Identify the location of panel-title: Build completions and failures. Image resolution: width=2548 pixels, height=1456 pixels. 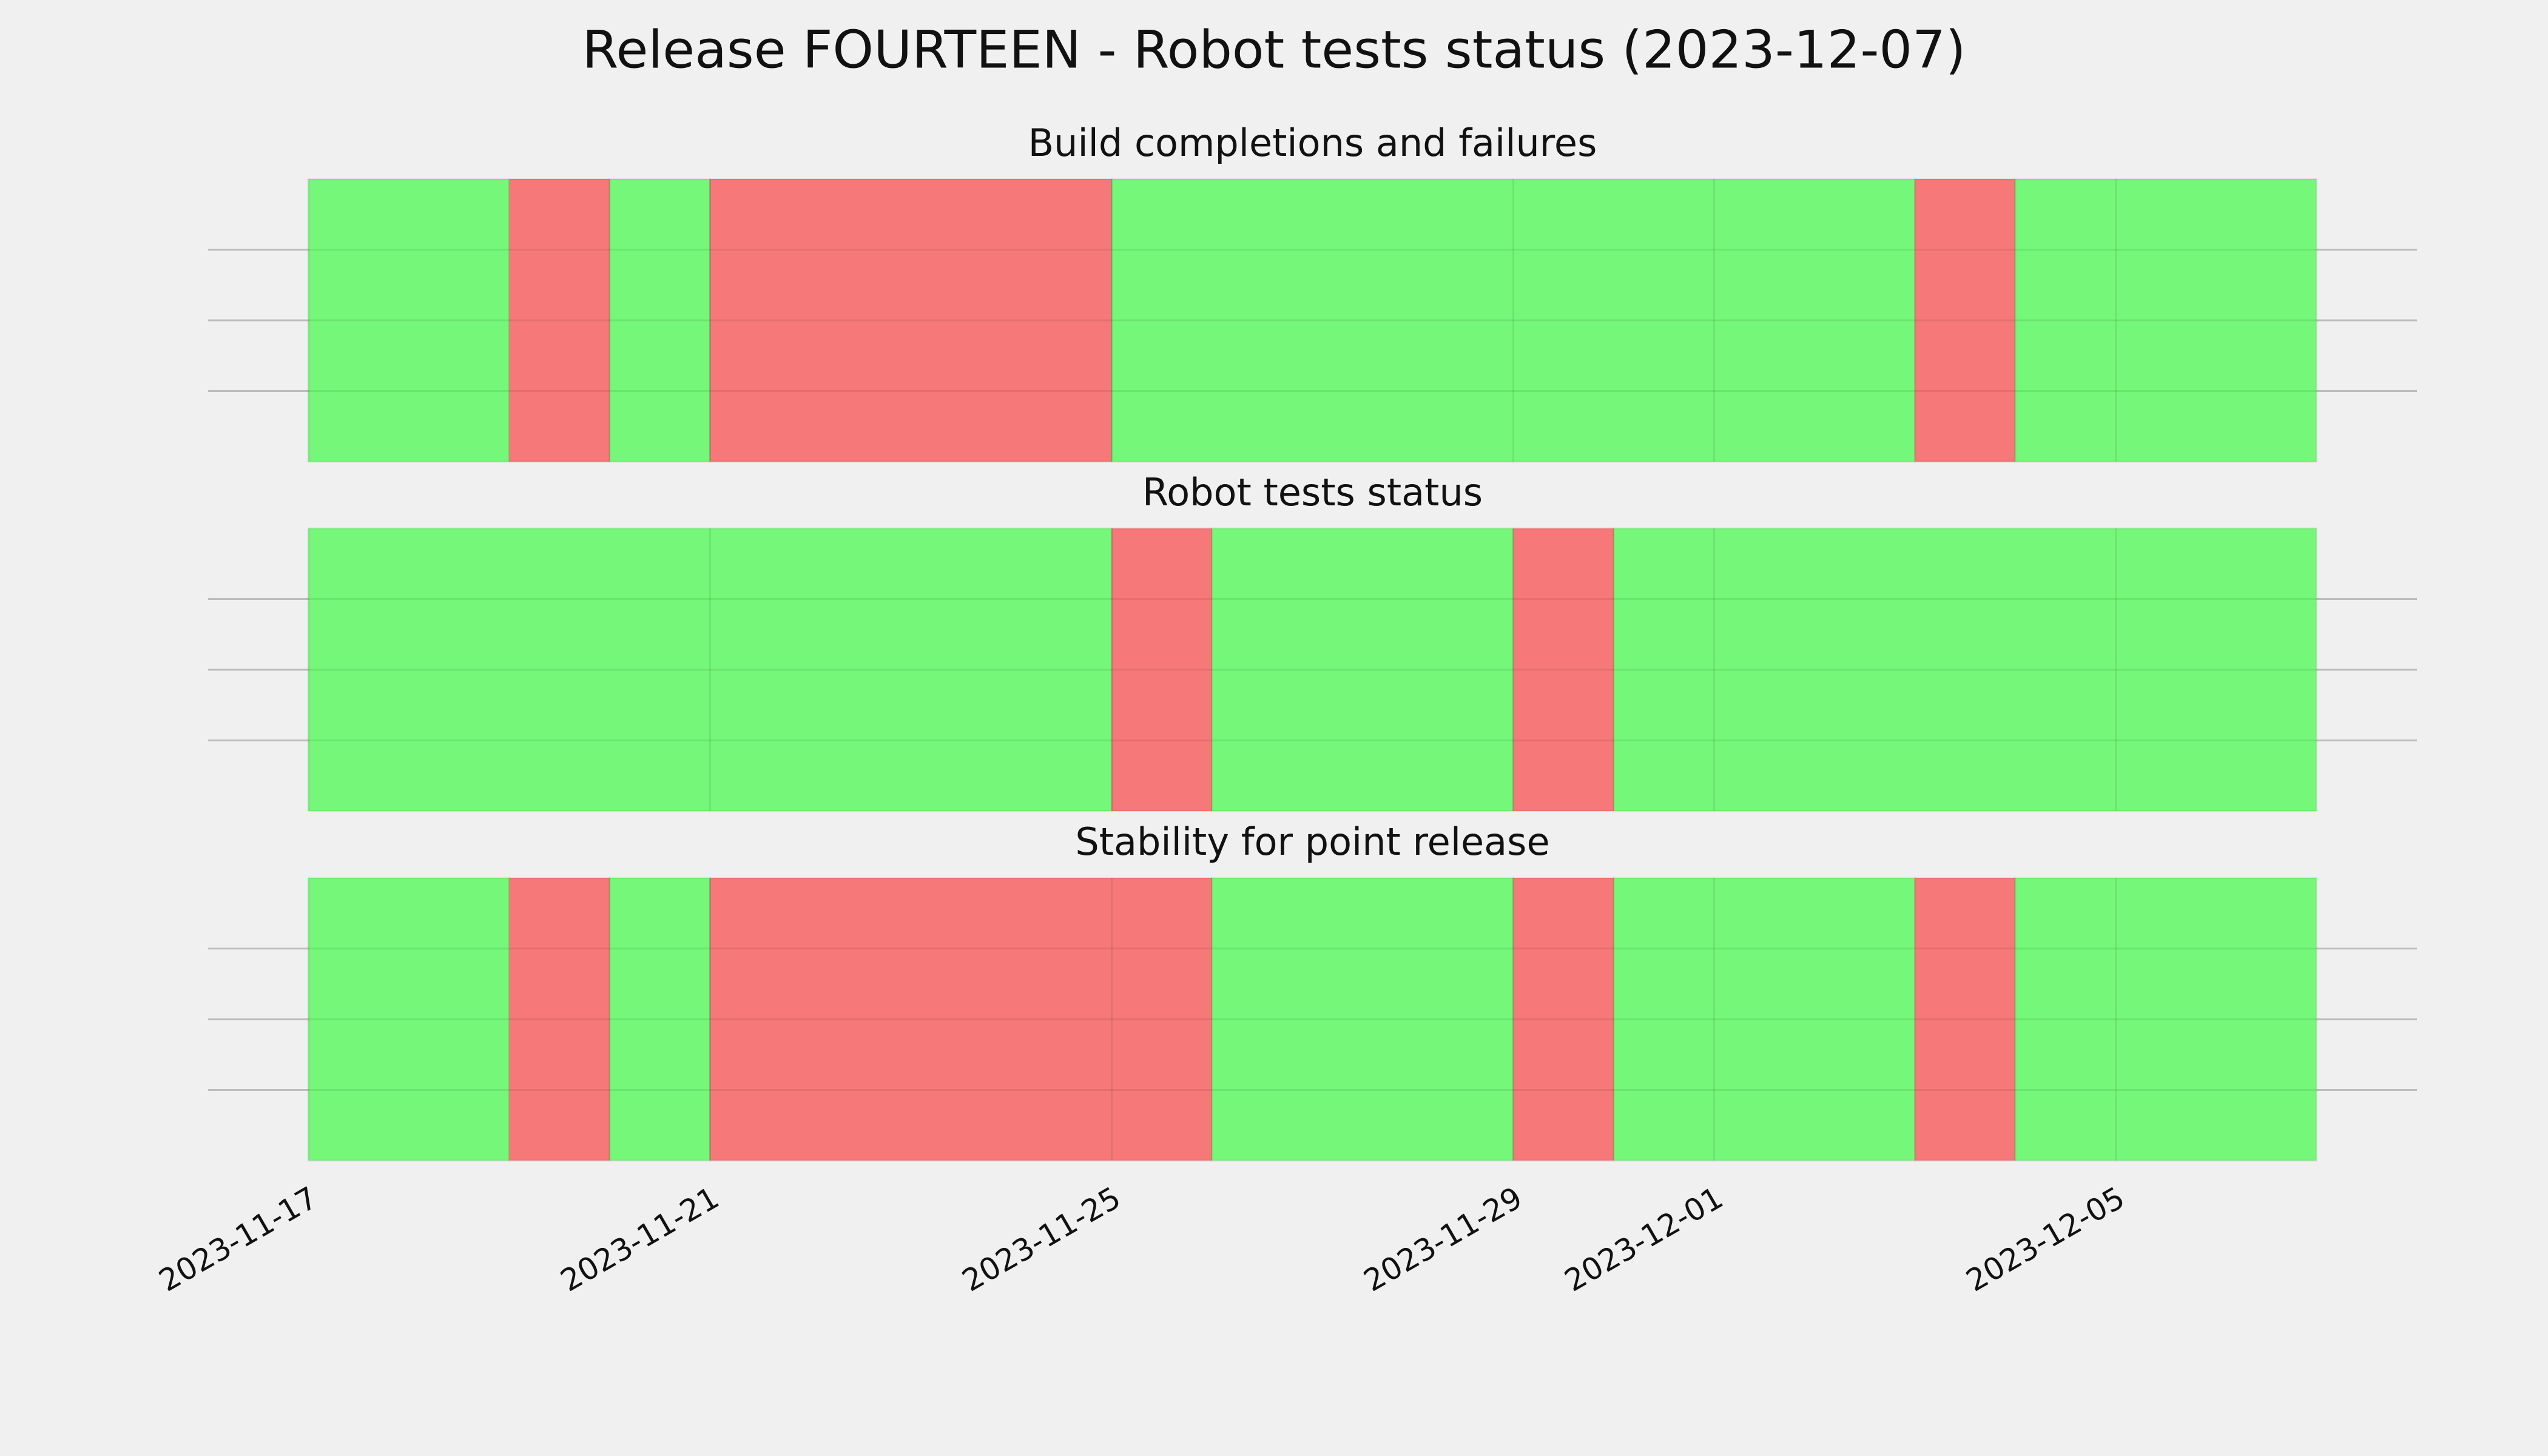
(1312, 143).